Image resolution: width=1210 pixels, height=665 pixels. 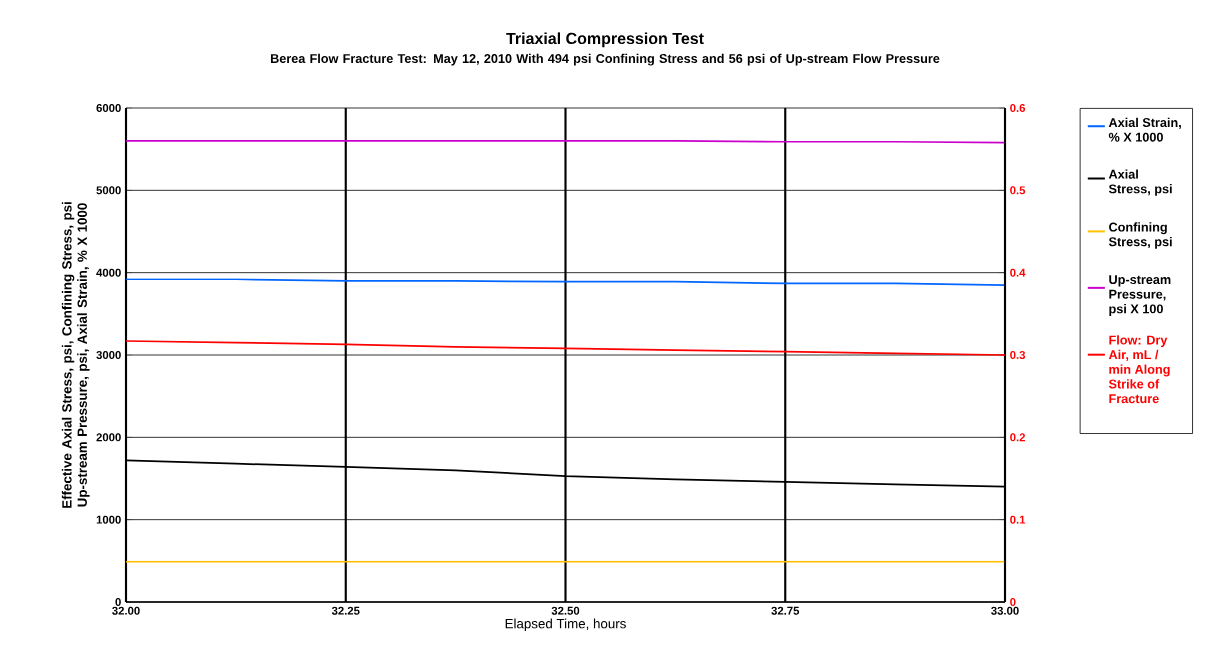 I want to click on y2-tick-label: 0.2, so click(x=1018, y=437).